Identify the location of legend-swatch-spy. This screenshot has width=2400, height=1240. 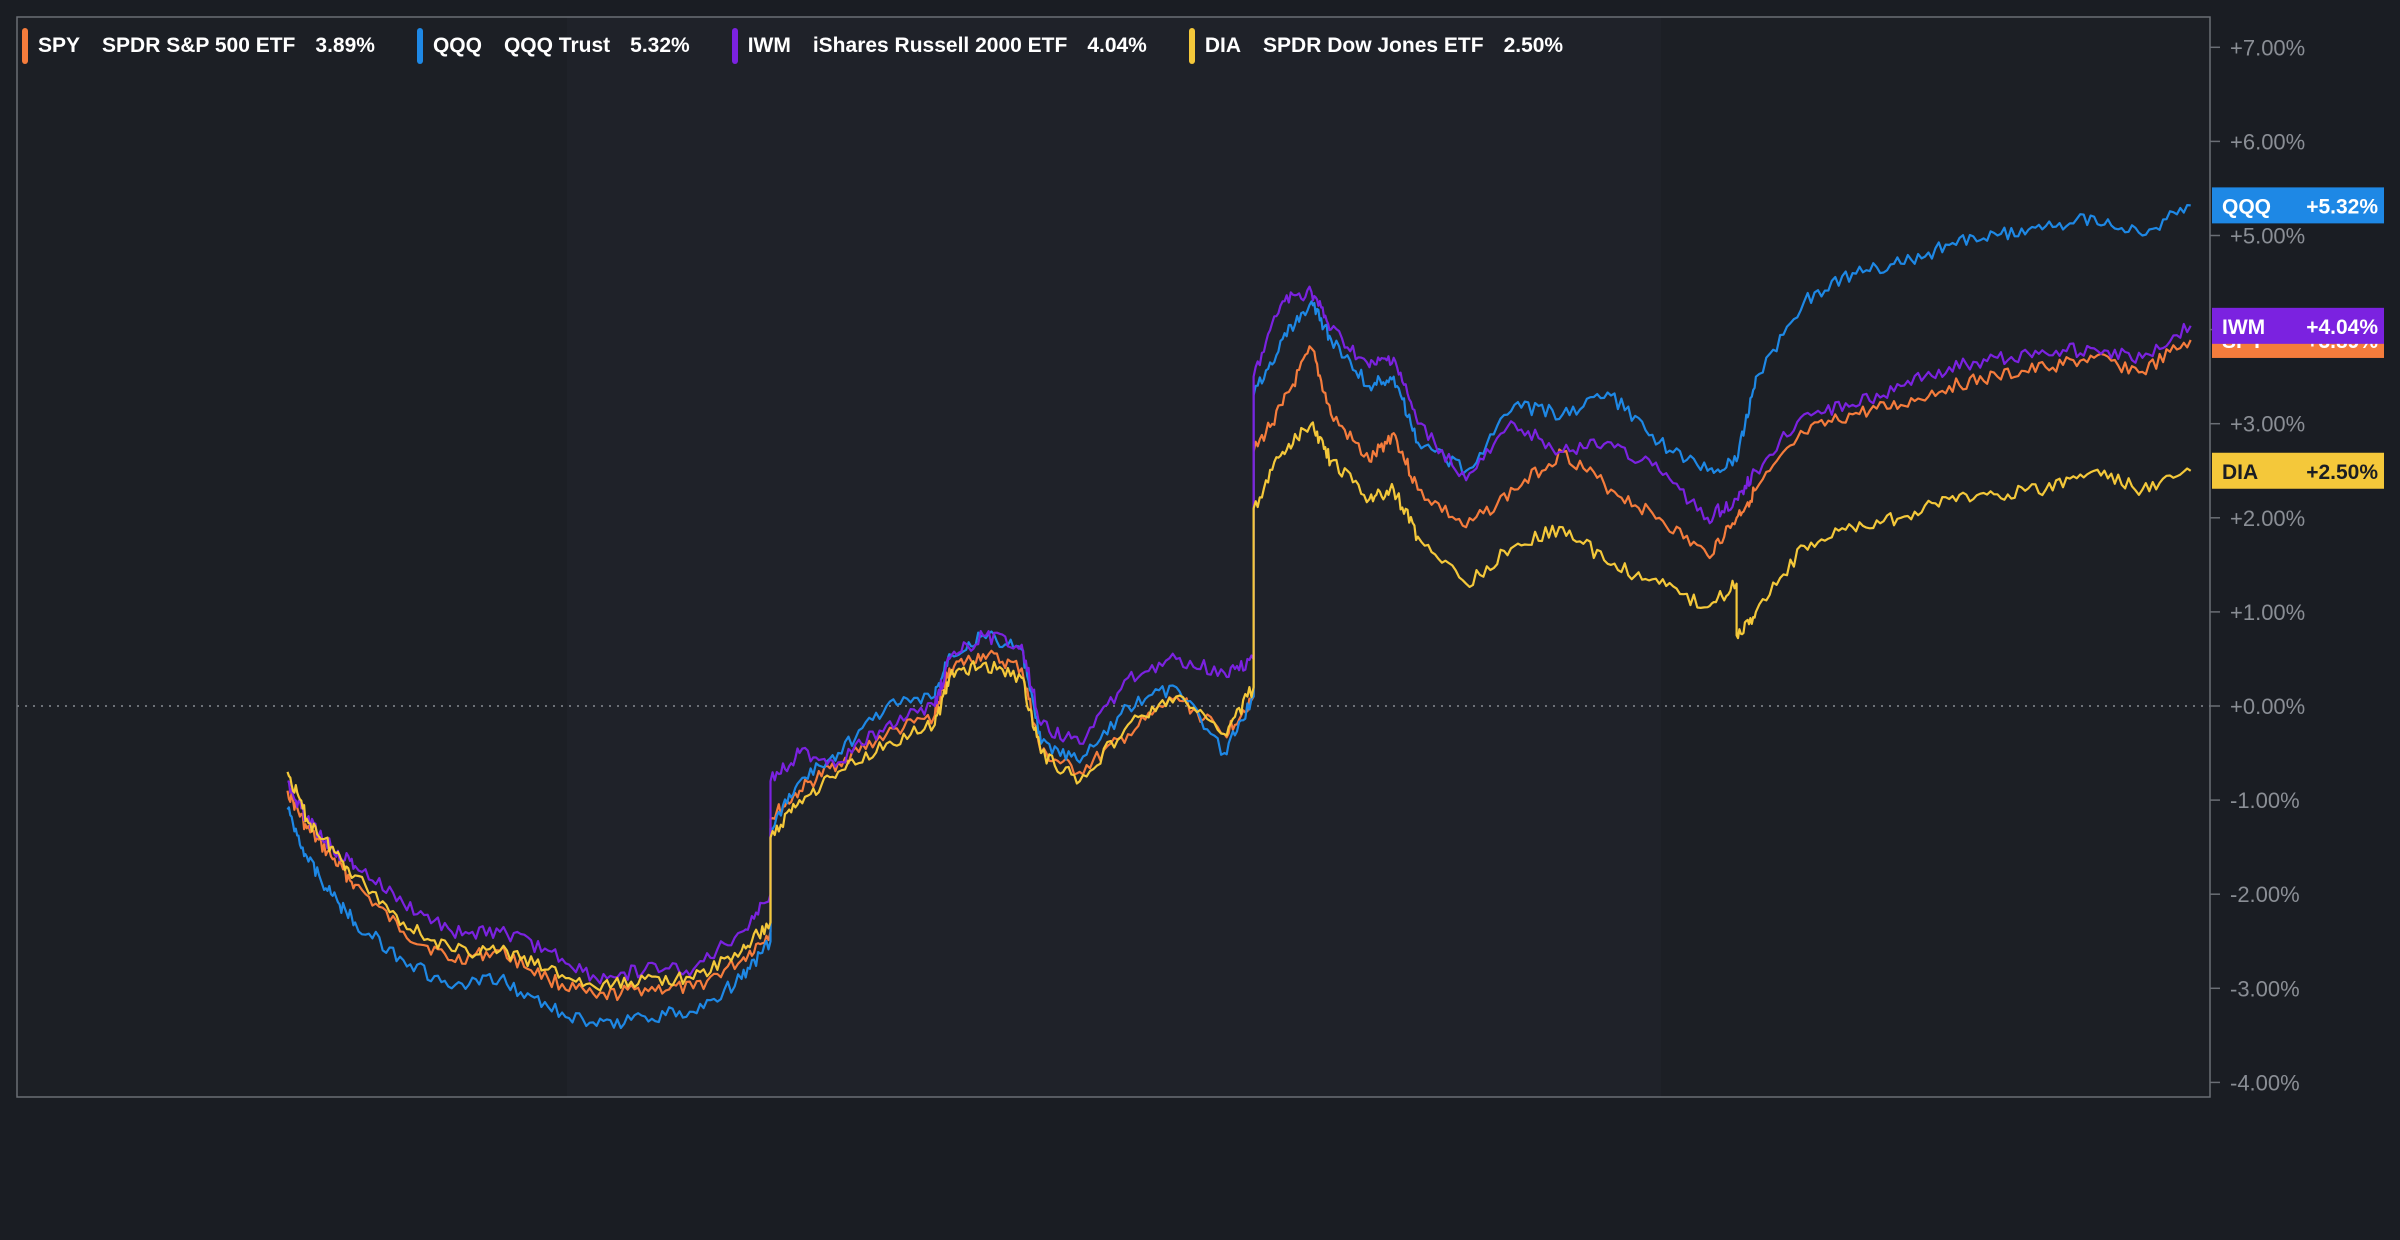
(25, 46).